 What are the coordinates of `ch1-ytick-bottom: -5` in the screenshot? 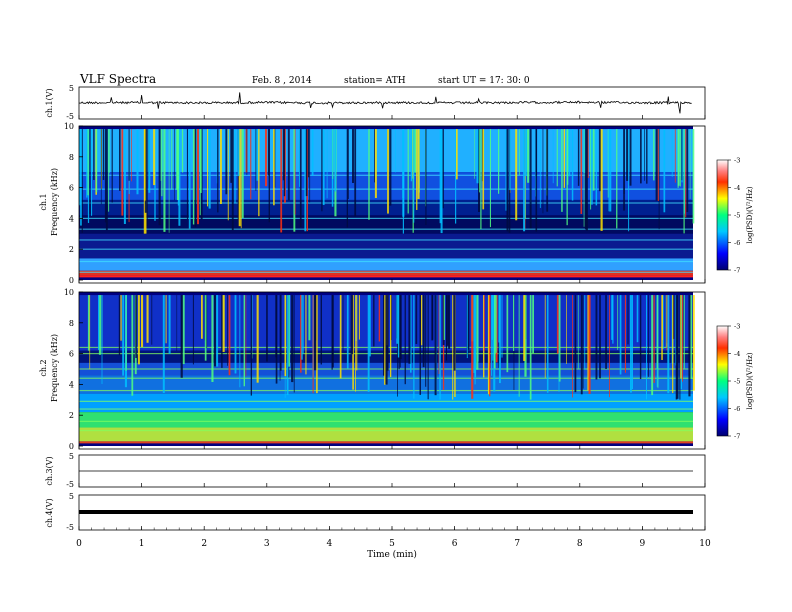 It's located at (70, 116).